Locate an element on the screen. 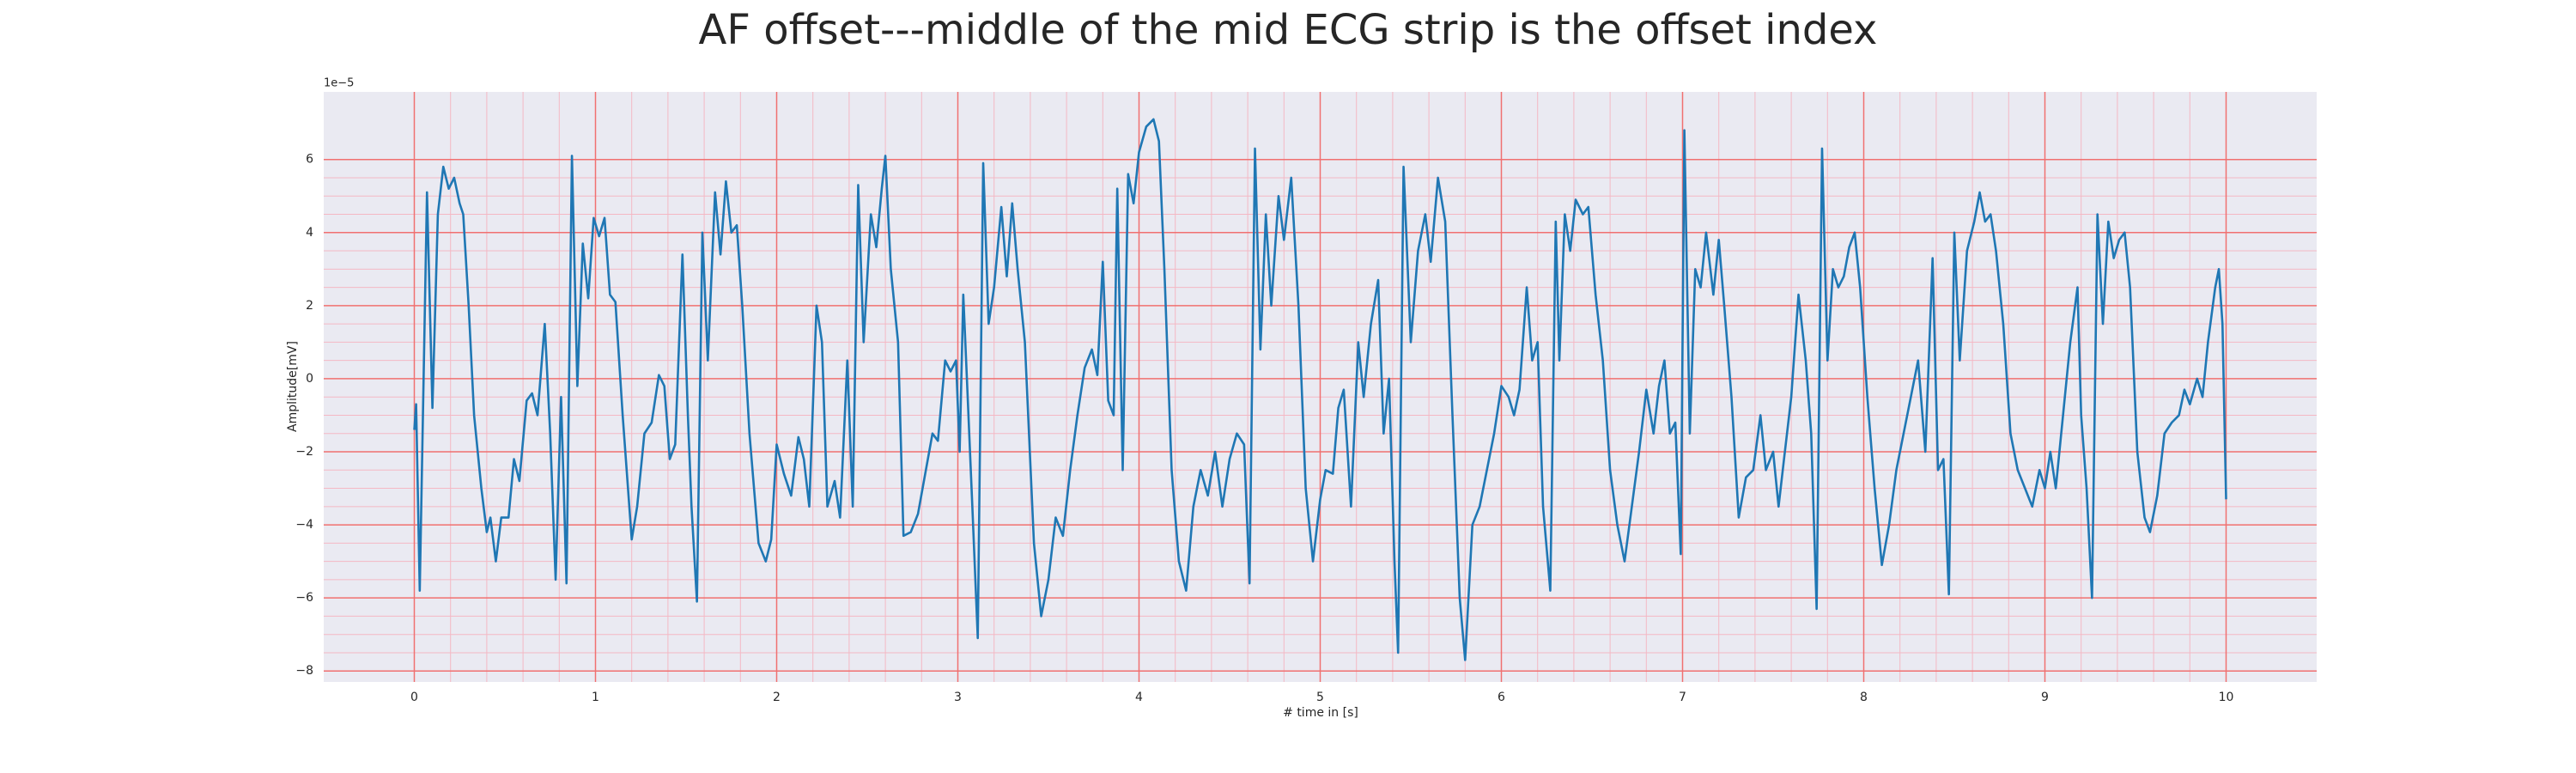  x-tick-label: 0 is located at coordinates (414, 697).